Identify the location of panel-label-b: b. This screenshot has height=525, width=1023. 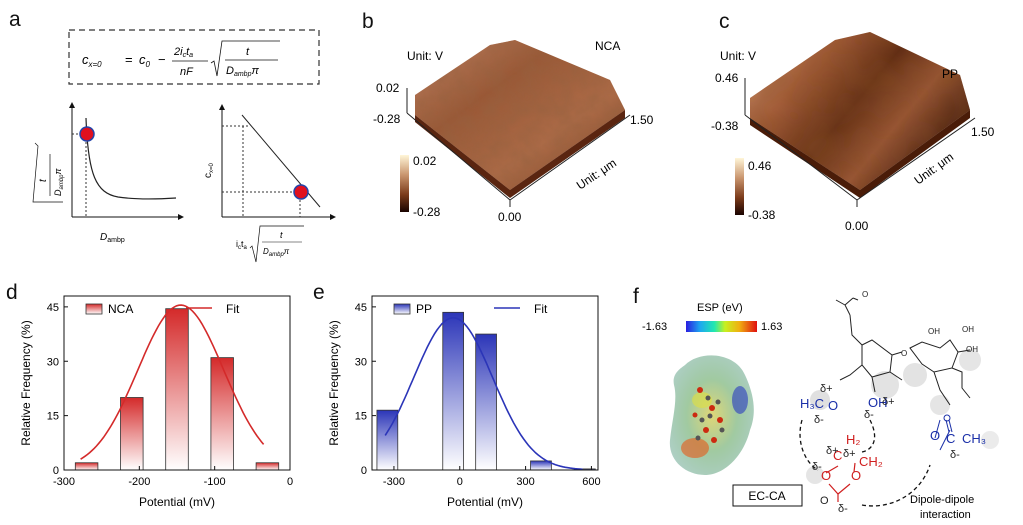
(368, 21).